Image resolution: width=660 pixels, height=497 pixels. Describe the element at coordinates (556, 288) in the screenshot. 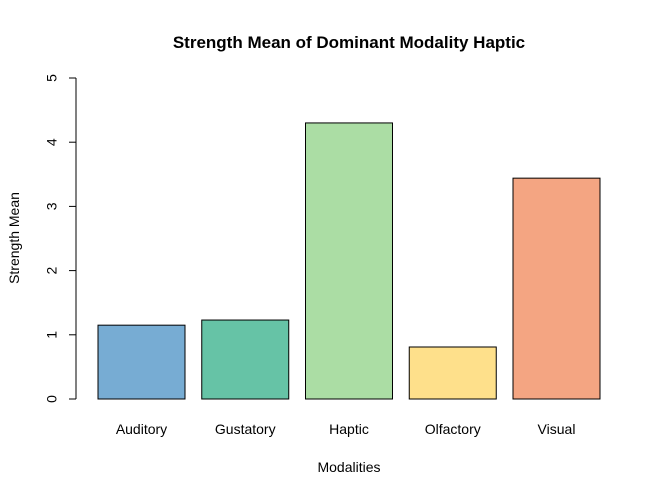

I see `bar-visual` at that location.